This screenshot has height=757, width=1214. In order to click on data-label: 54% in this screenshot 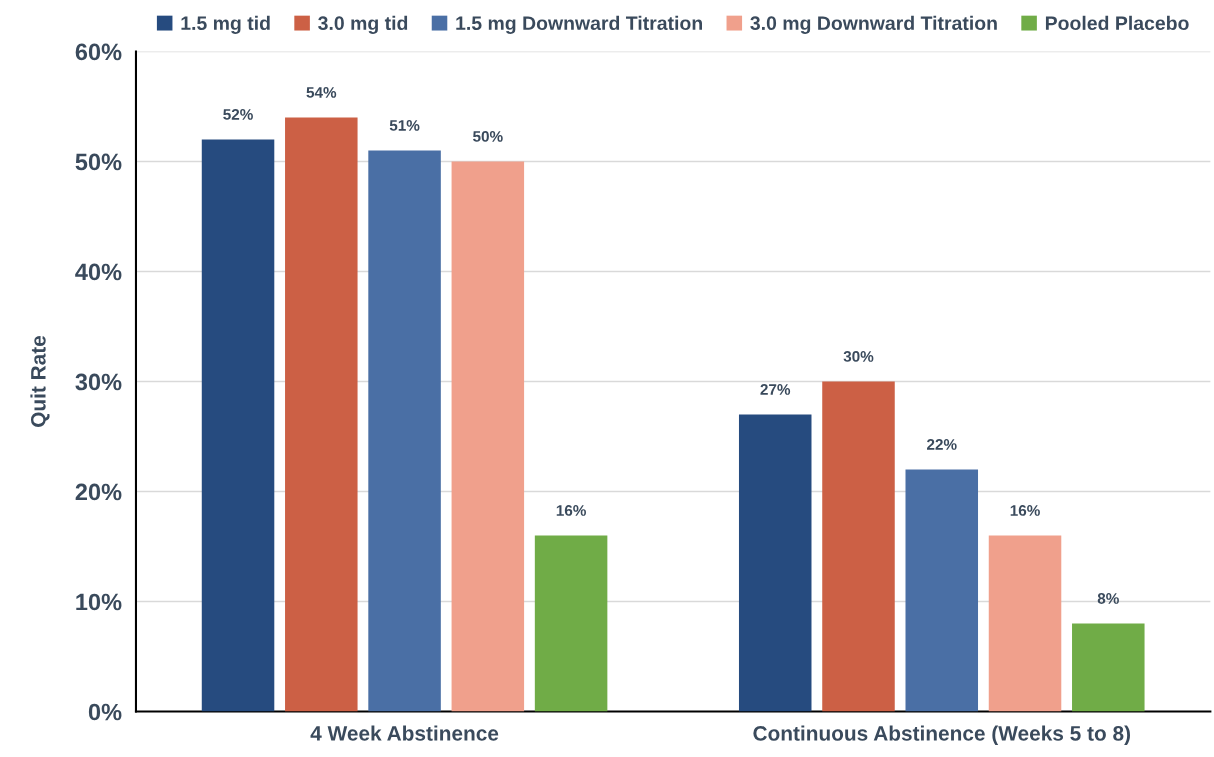, I will do `click(321, 92)`.